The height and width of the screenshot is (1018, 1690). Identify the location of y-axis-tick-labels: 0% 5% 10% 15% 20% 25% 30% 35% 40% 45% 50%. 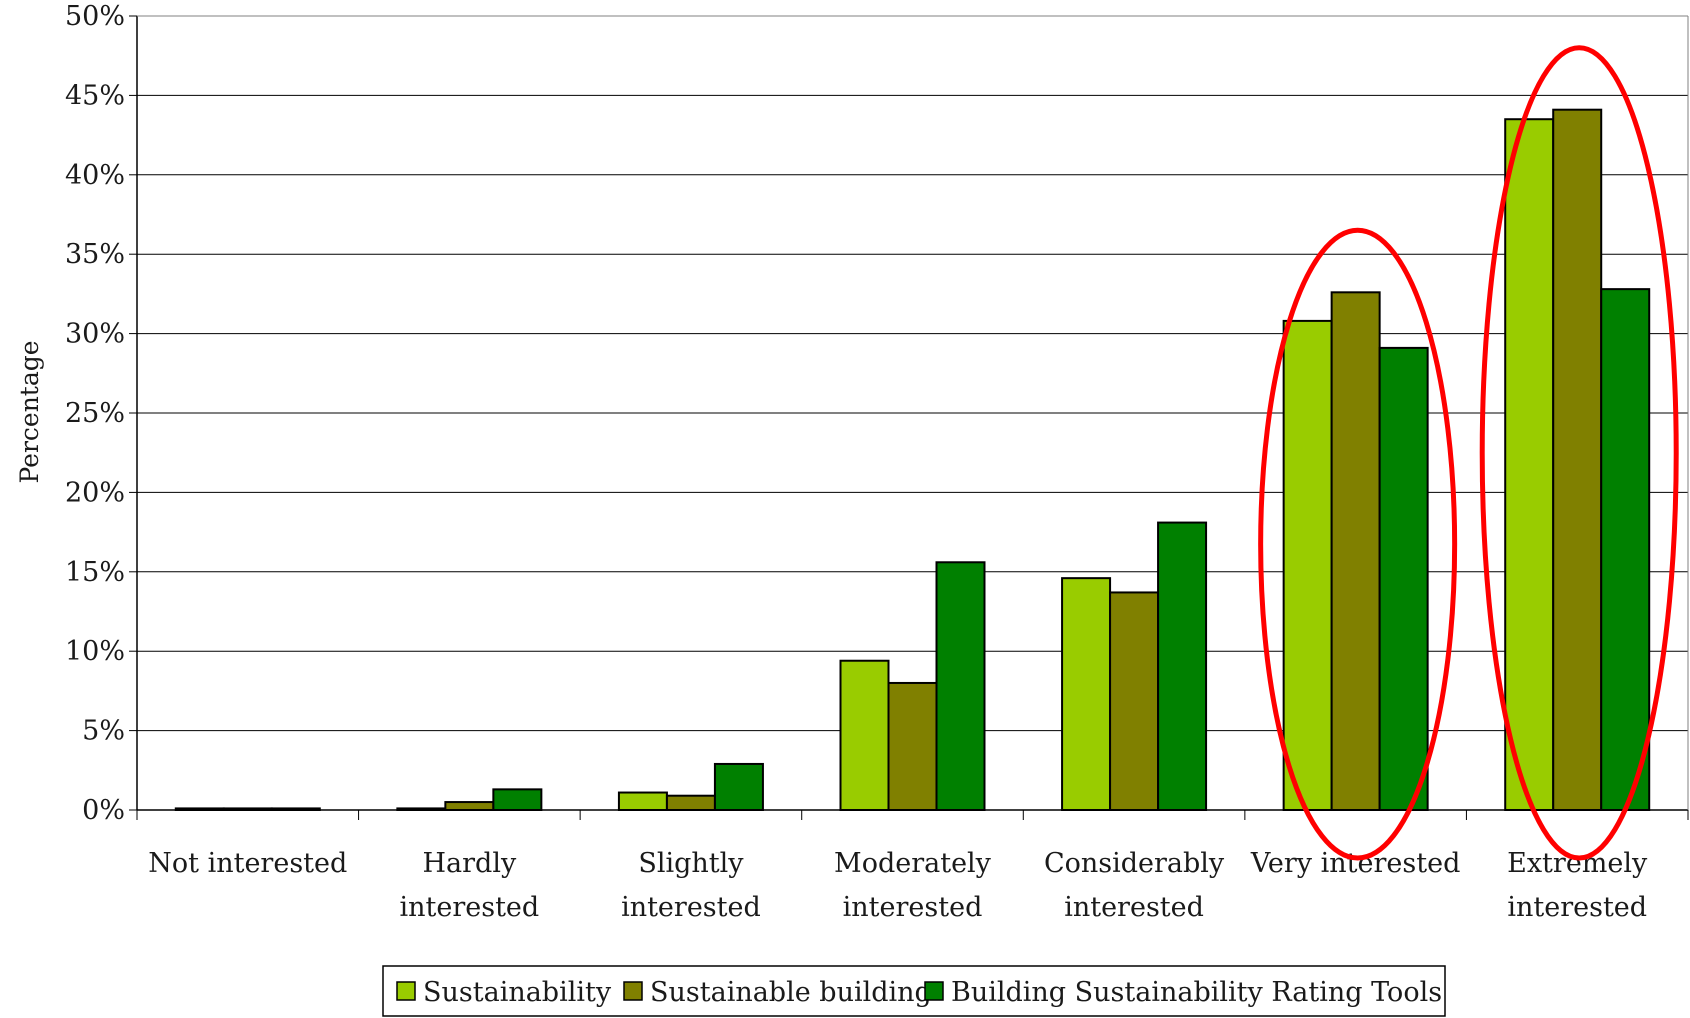
(95, 413).